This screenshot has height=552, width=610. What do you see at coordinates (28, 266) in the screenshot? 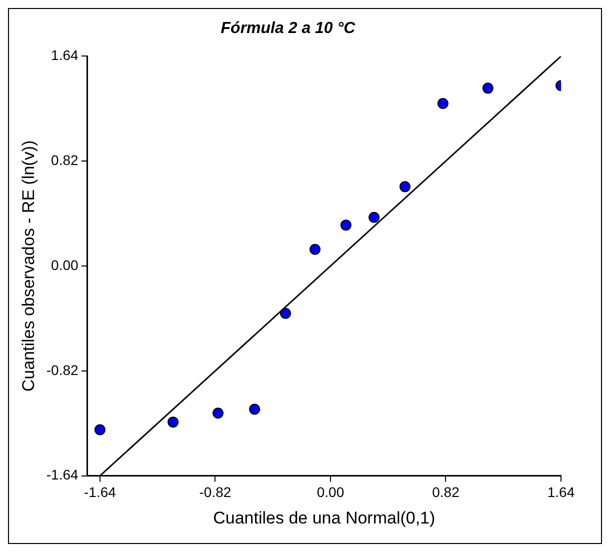
I see `y-axis-title: Cuantiles observados - RE (ln(v))` at bounding box center [28, 266].